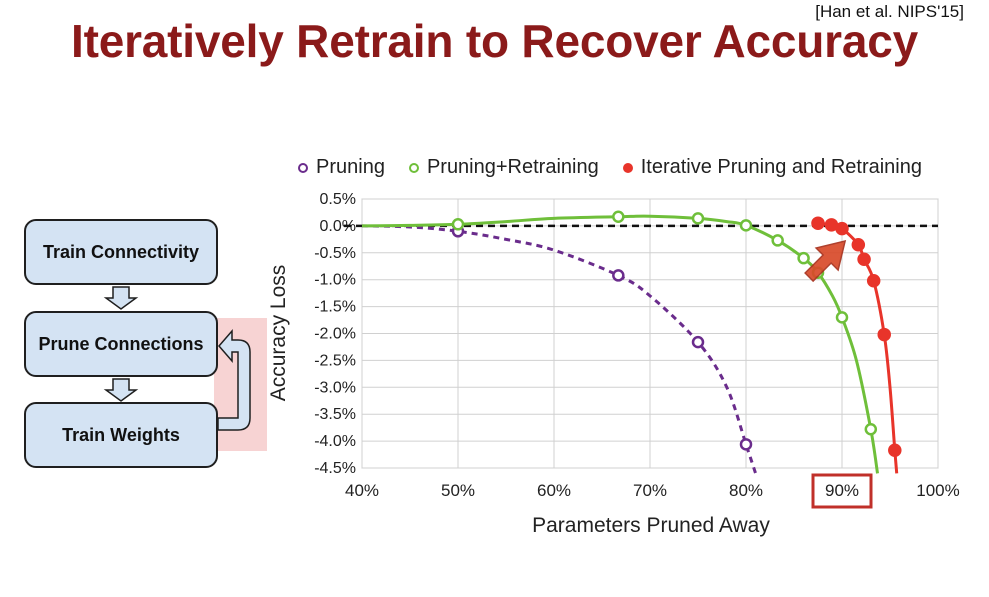 This screenshot has width=989, height=597. What do you see at coordinates (494, 41) in the screenshot?
I see `slide-title: Iteratively Retrain to Recover Accuracy` at bounding box center [494, 41].